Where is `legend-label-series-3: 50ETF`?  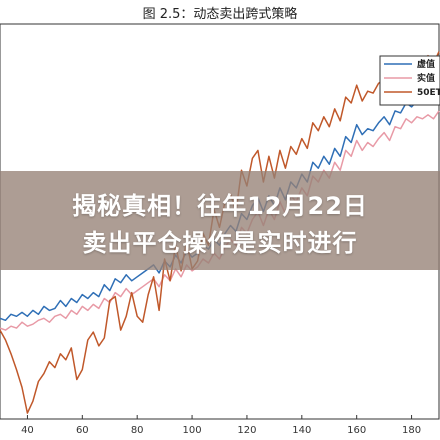 legend-label-series-3: 50ETF is located at coordinates (428, 93).